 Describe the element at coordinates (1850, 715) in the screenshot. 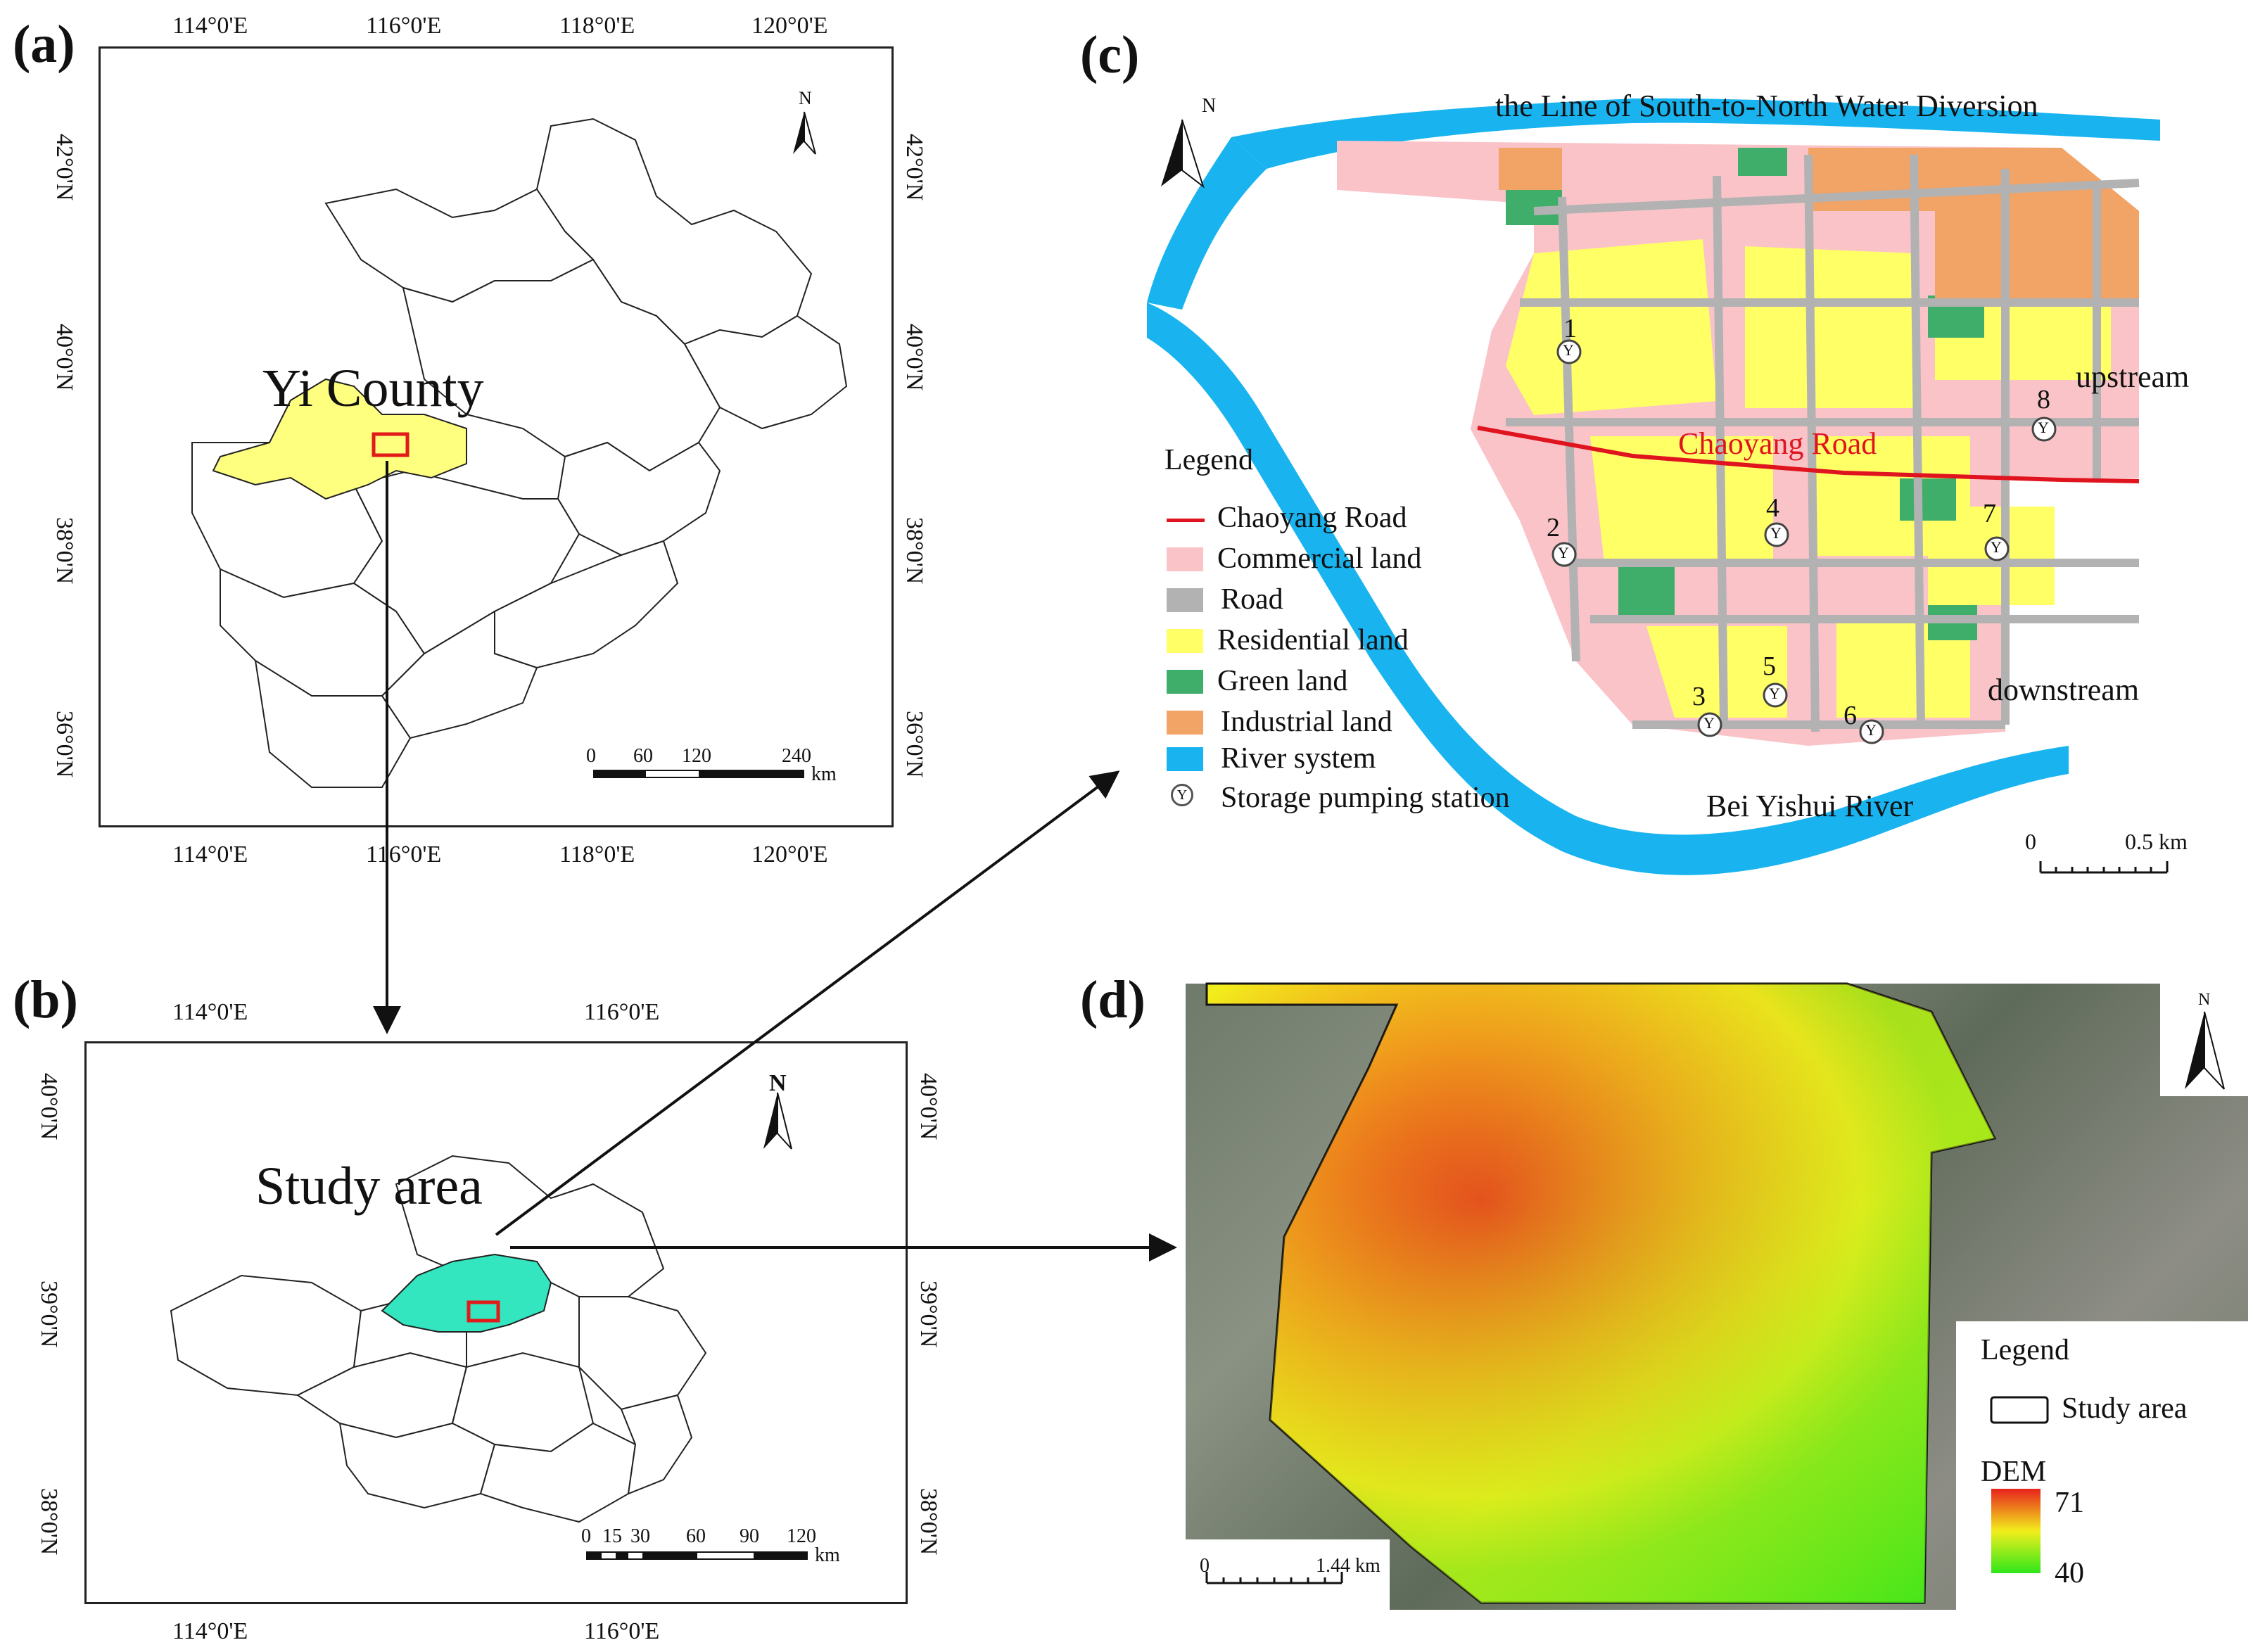

I see `c-station-6-label: 6` at that location.